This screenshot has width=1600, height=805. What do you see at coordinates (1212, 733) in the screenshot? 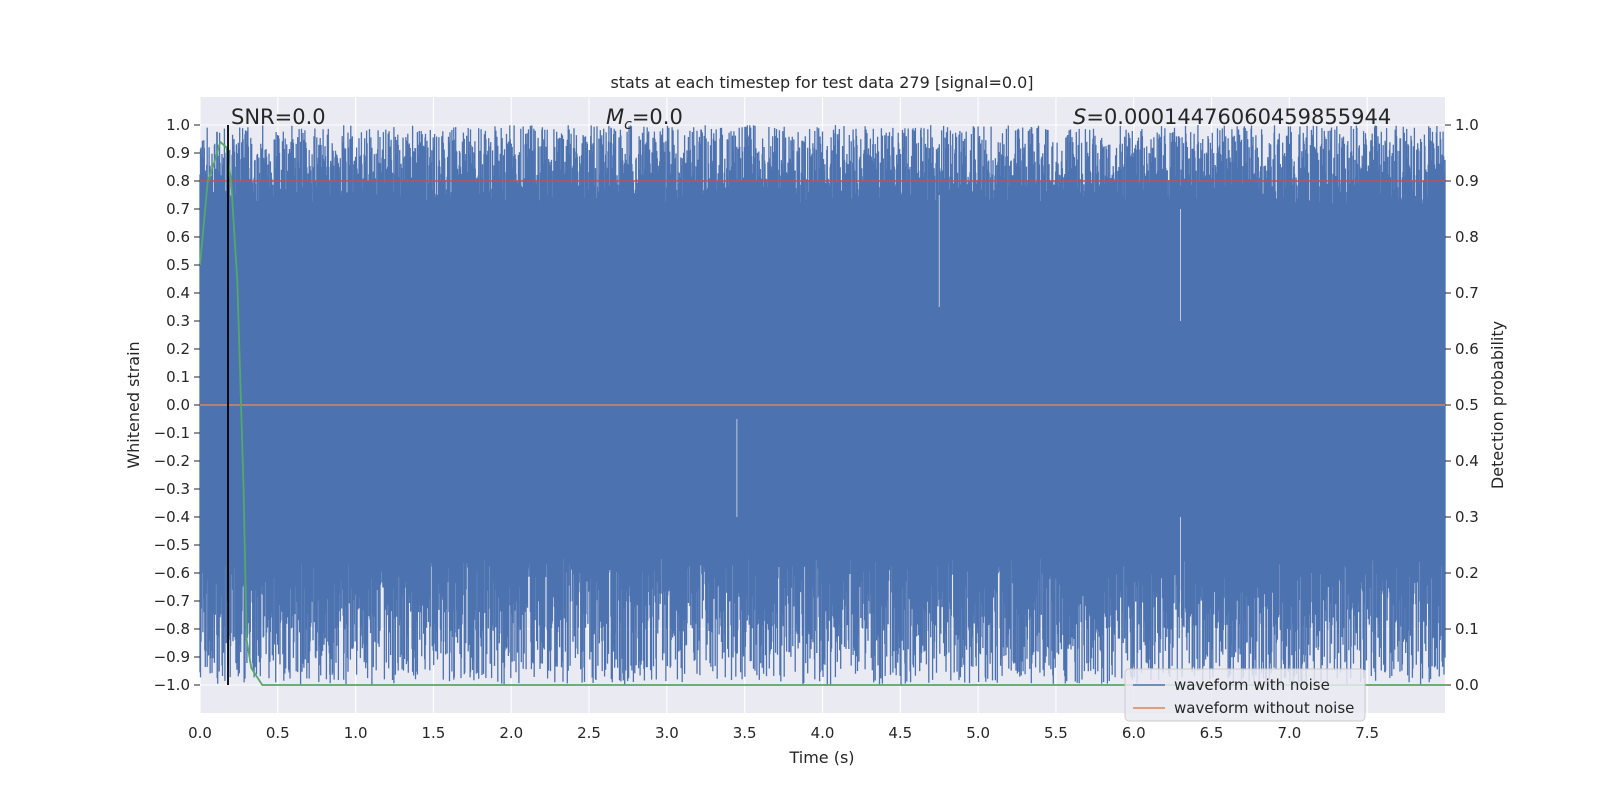
I see `x-tick-label: 6.5` at bounding box center [1212, 733].